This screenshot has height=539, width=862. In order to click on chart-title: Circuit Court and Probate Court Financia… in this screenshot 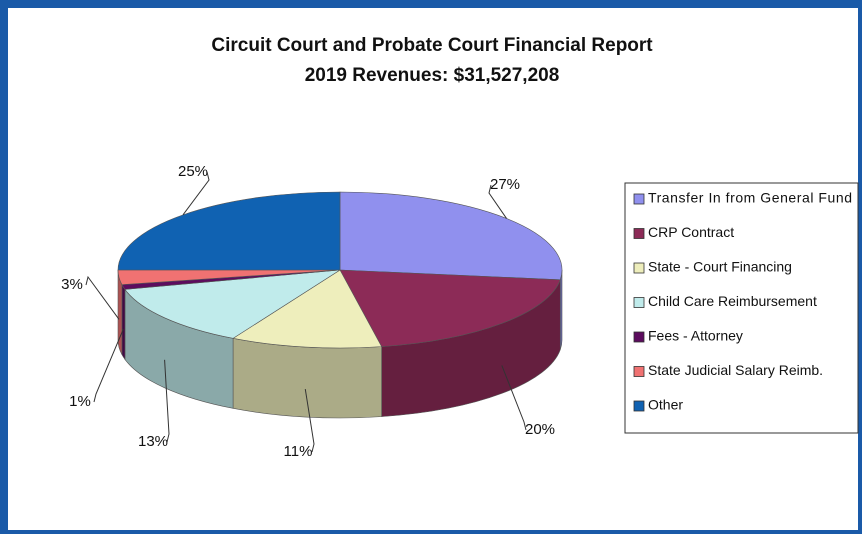, I will do `click(432, 45)`.